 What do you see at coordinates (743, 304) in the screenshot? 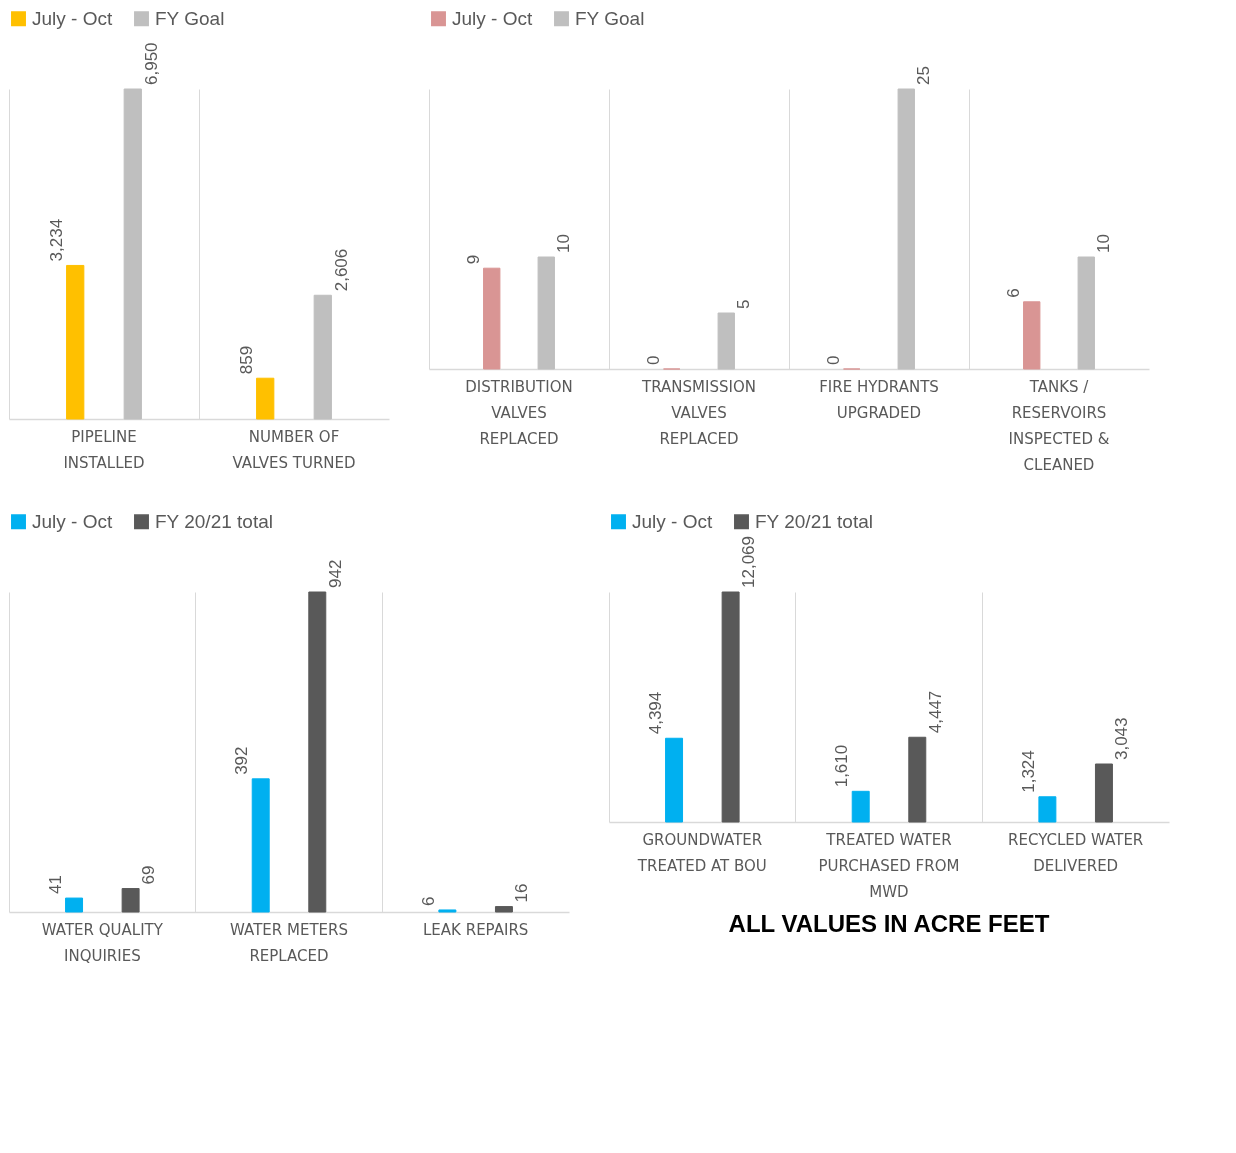
I see `data-label: 5` at bounding box center [743, 304].